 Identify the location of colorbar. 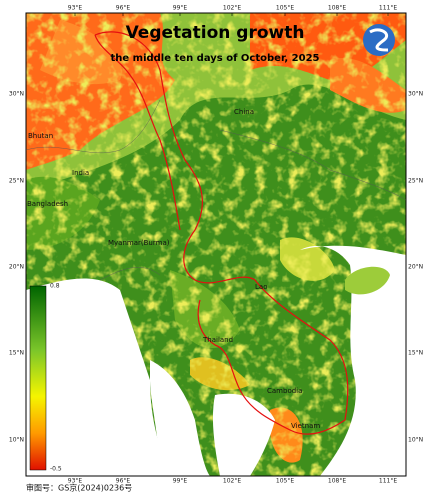
(38, 378).